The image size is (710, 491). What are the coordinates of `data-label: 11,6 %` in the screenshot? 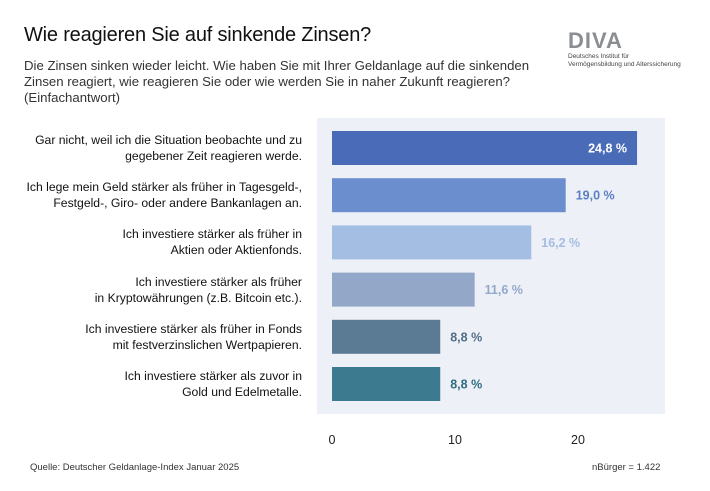 It's located at (504, 290).